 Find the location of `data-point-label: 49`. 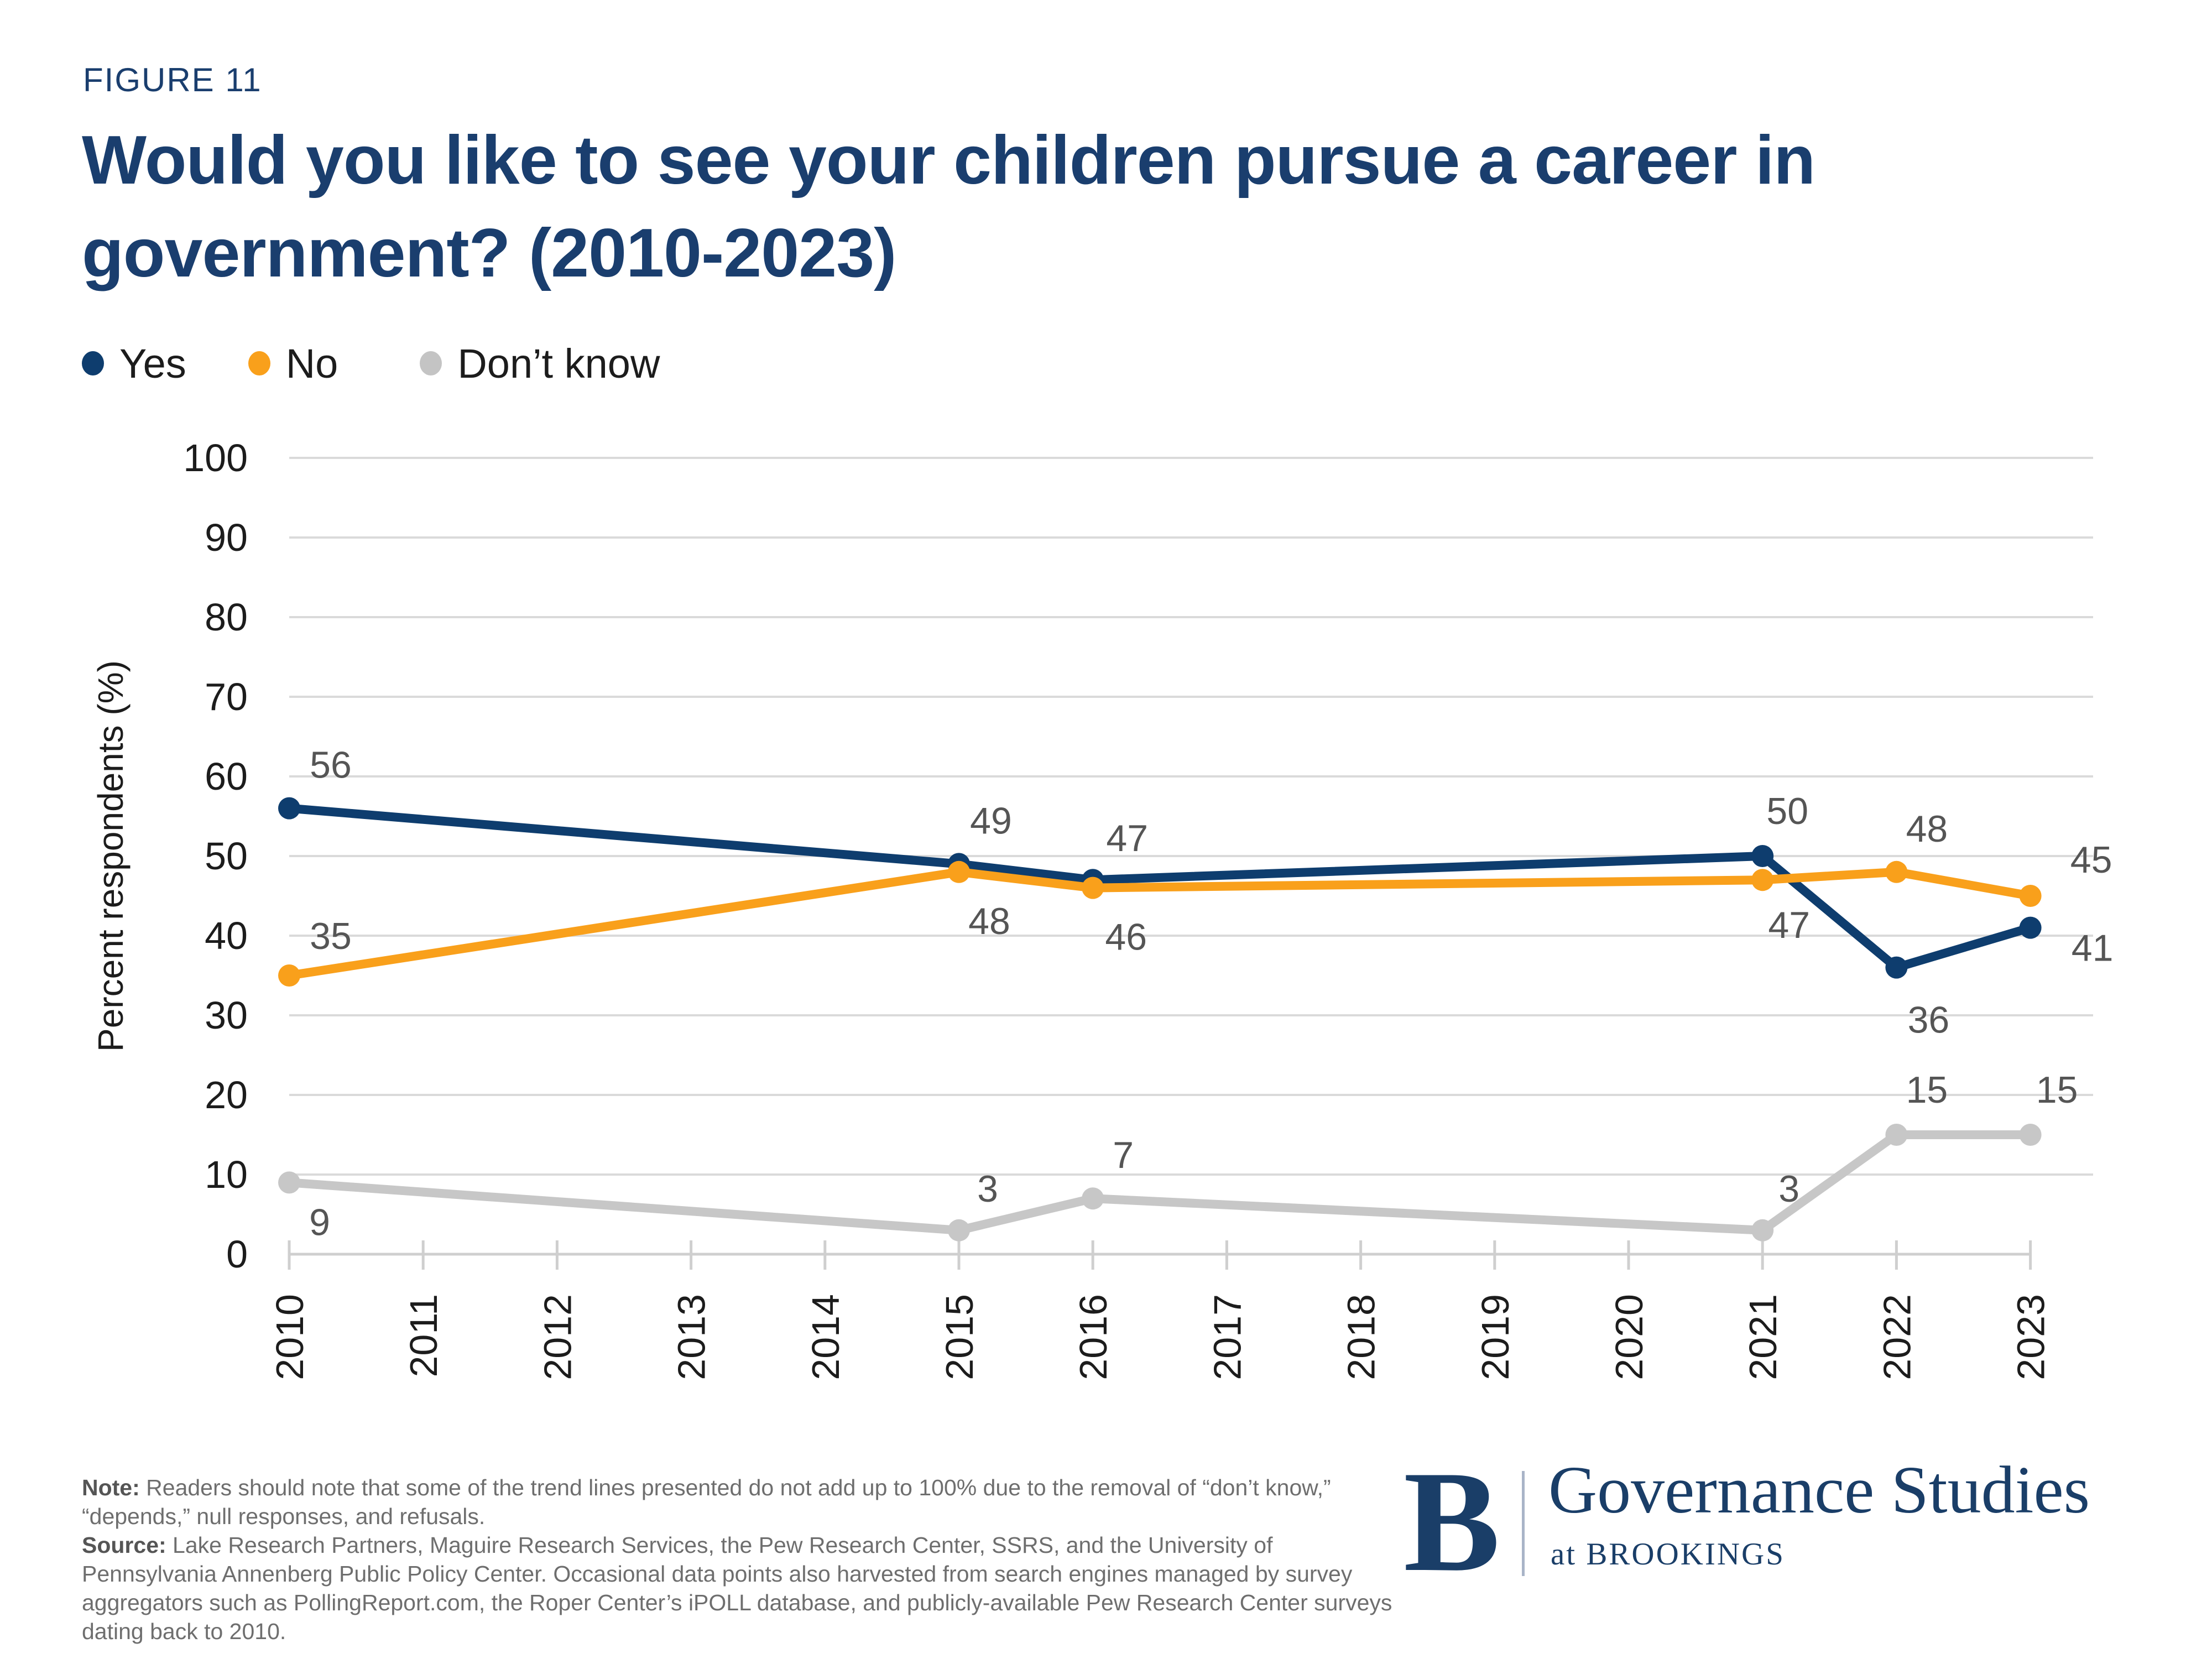

data-point-label: 49 is located at coordinates (991, 821).